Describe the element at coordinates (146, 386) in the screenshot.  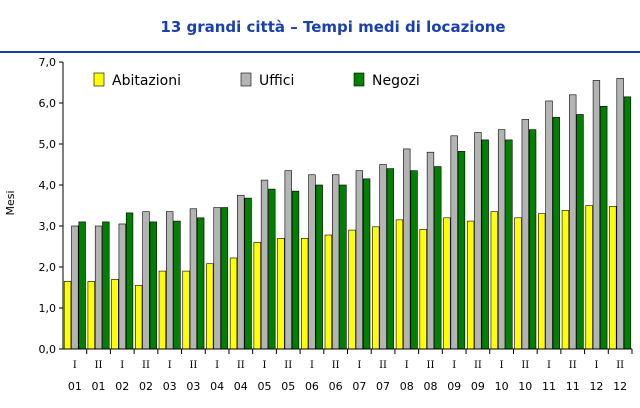
I see `x-tick-year: 02` at that location.